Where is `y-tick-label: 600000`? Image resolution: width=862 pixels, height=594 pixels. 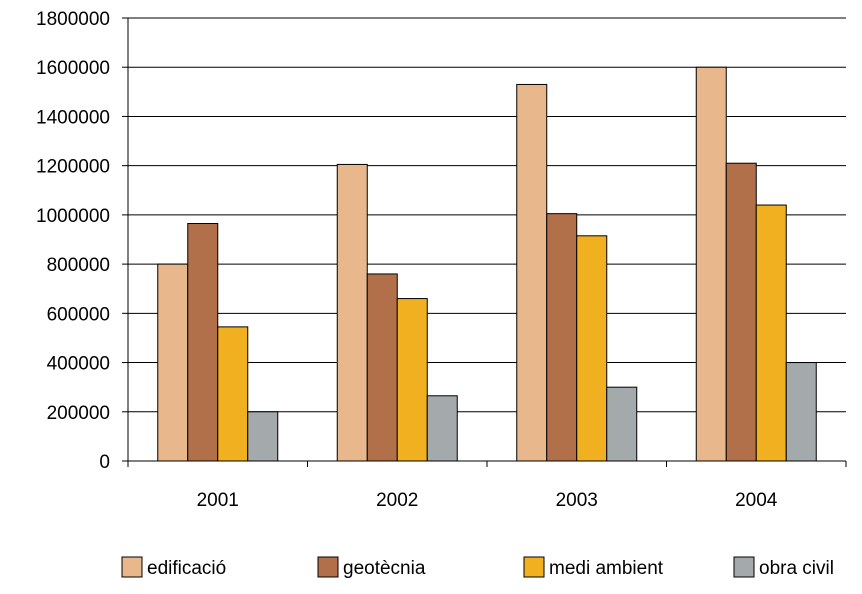 y-tick-label: 600000 is located at coordinates (78, 314).